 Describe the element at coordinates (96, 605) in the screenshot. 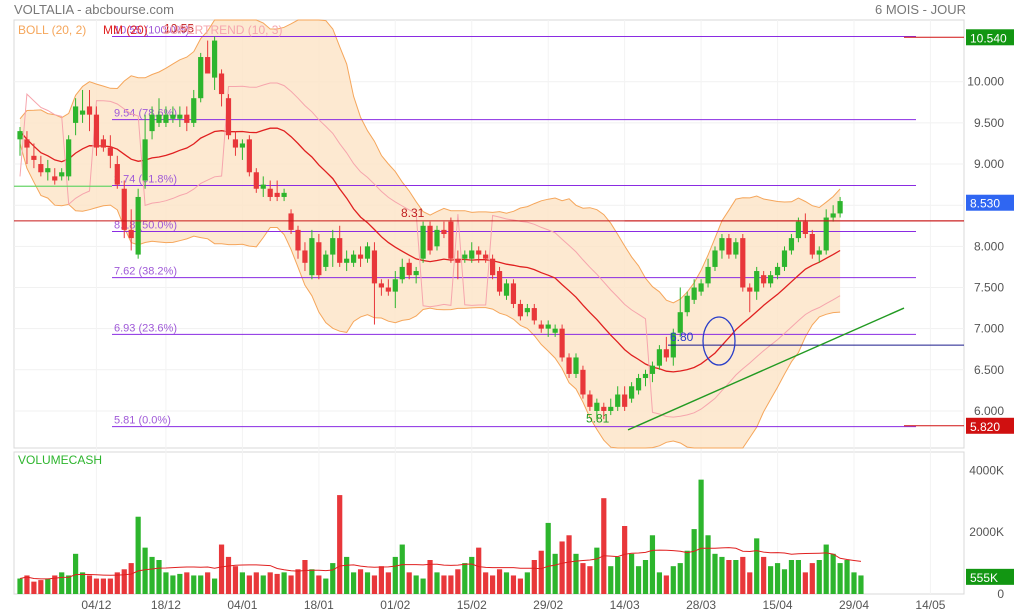

I see `x-tick-label: 04/12` at that location.